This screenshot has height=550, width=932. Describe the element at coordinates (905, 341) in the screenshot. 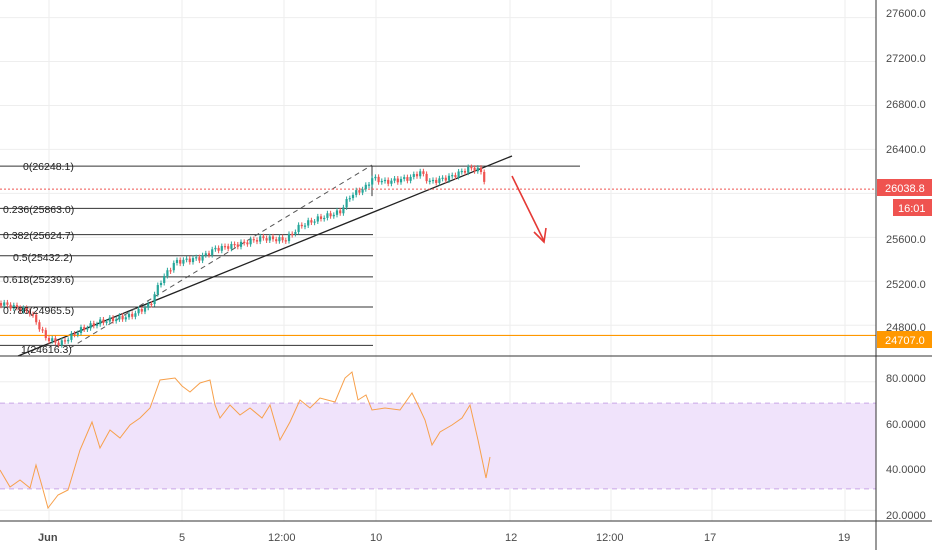

I see `support-price-value: 24707.0` at that location.